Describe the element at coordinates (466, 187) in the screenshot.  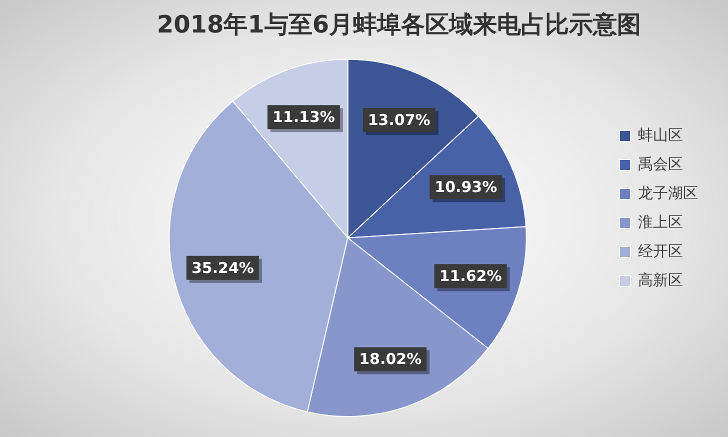
I see `data-label: 10.93%` at that location.